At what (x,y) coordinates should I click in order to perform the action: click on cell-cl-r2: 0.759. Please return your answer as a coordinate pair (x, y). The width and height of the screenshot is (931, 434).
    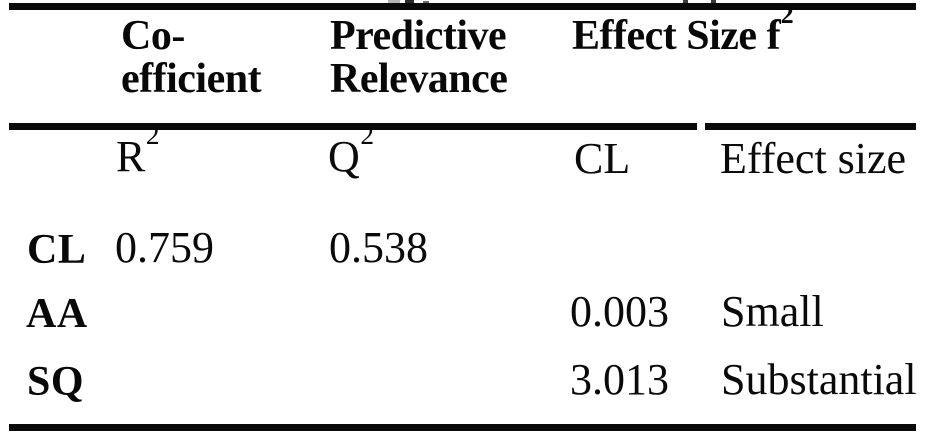
    Looking at the image, I should click on (164, 247).